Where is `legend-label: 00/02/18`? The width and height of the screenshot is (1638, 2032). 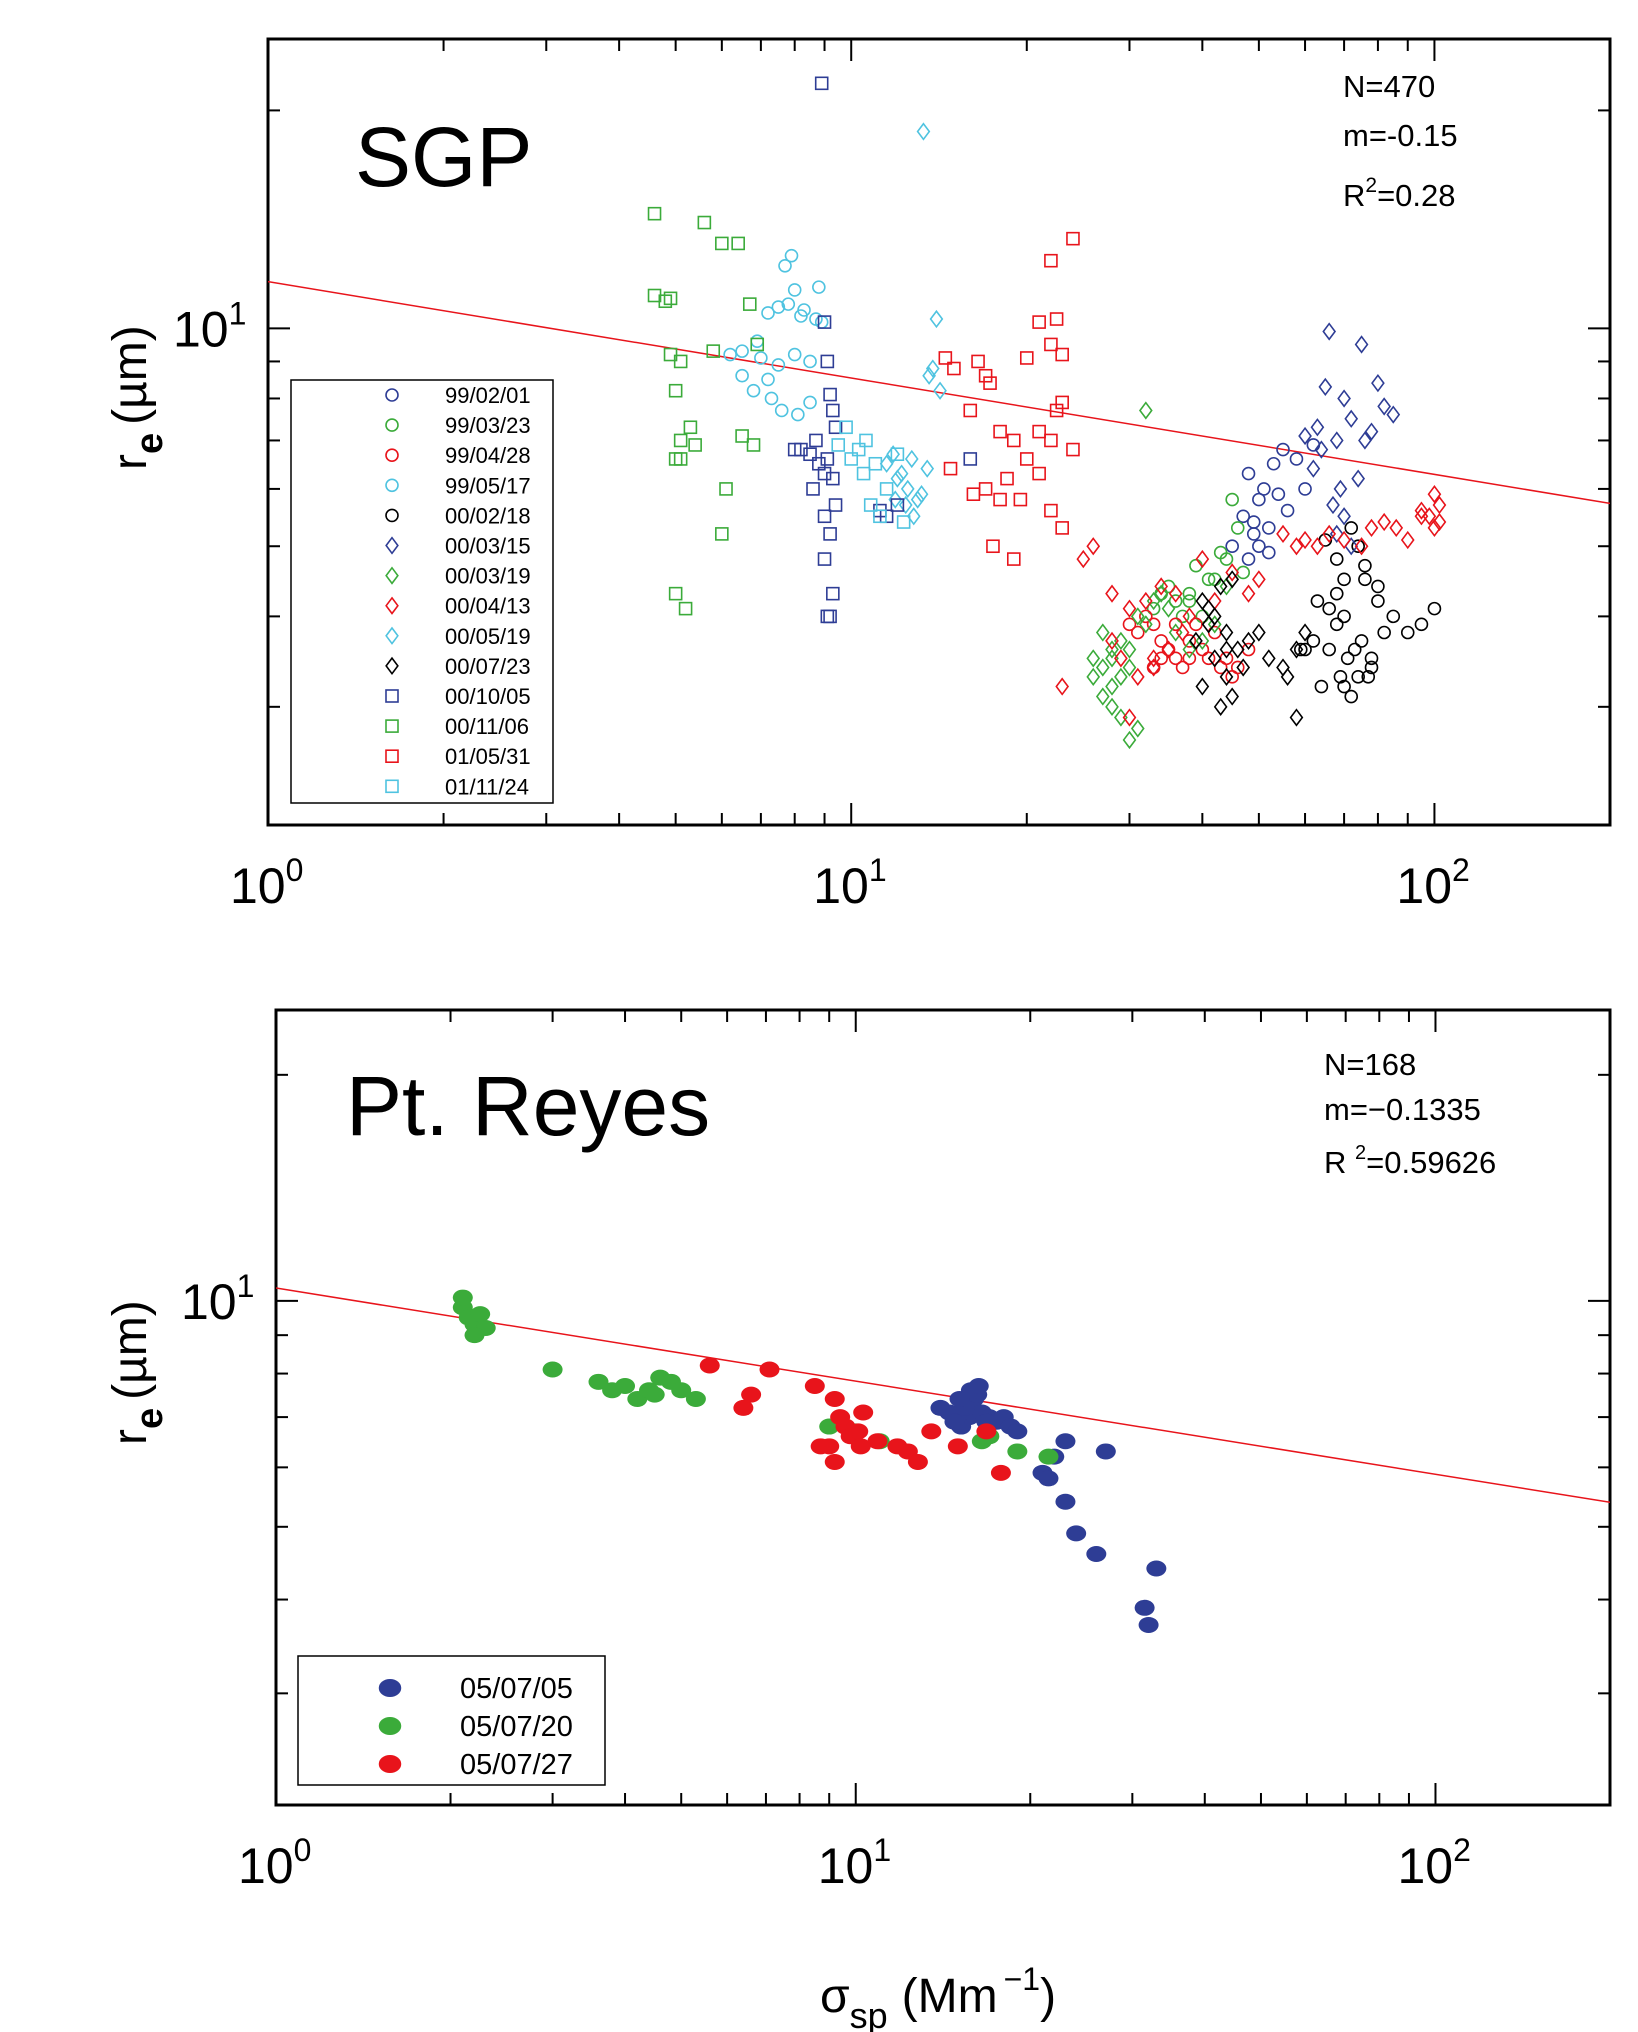 legend-label: 00/02/18 is located at coordinates (488, 515).